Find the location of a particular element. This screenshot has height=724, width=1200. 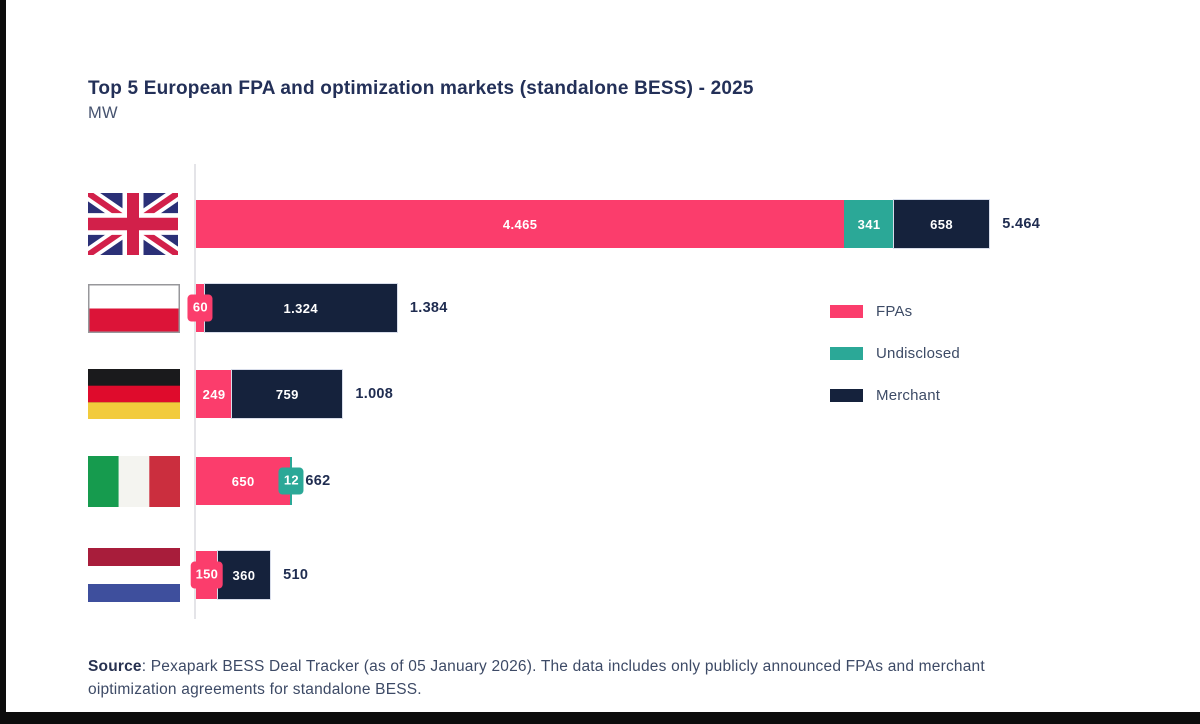

segment-fpas-united-kingdom: 4.465 is located at coordinates (520, 224).